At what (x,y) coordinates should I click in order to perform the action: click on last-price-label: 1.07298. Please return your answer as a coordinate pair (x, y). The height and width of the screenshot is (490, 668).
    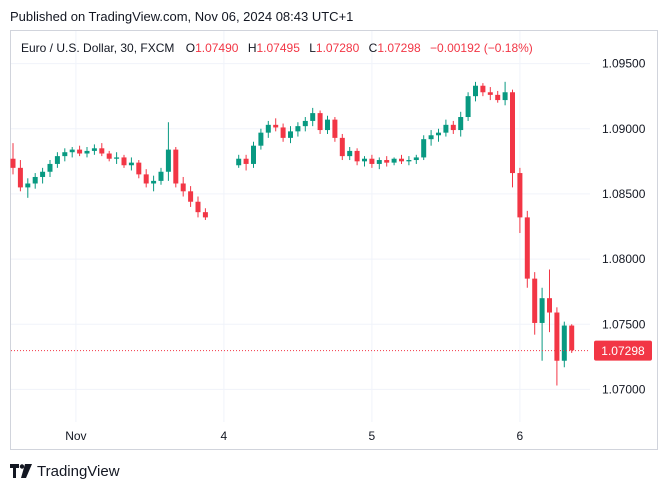
    Looking at the image, I should click on (623, 351).